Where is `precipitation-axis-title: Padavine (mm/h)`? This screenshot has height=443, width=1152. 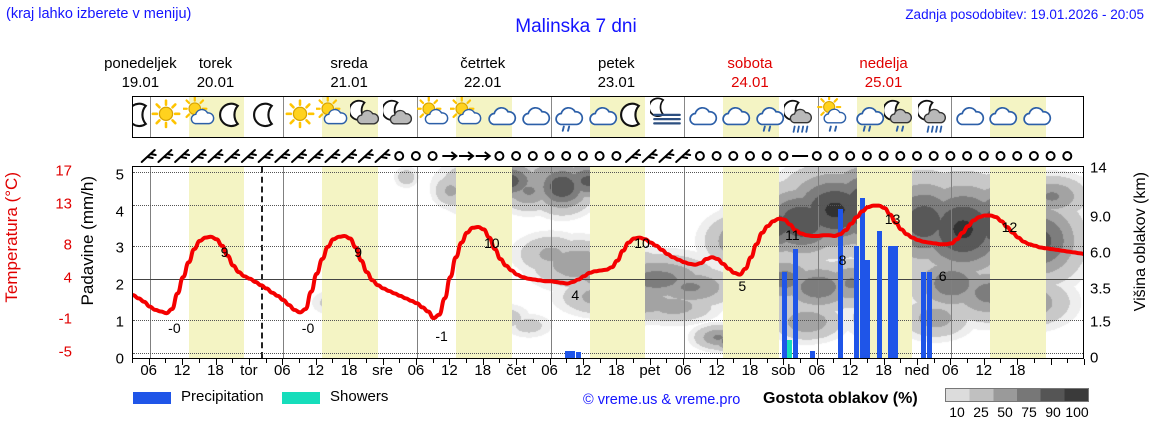 precipitation-axis-title: Padavine (mm/h) is located at coordinates (87, 241).